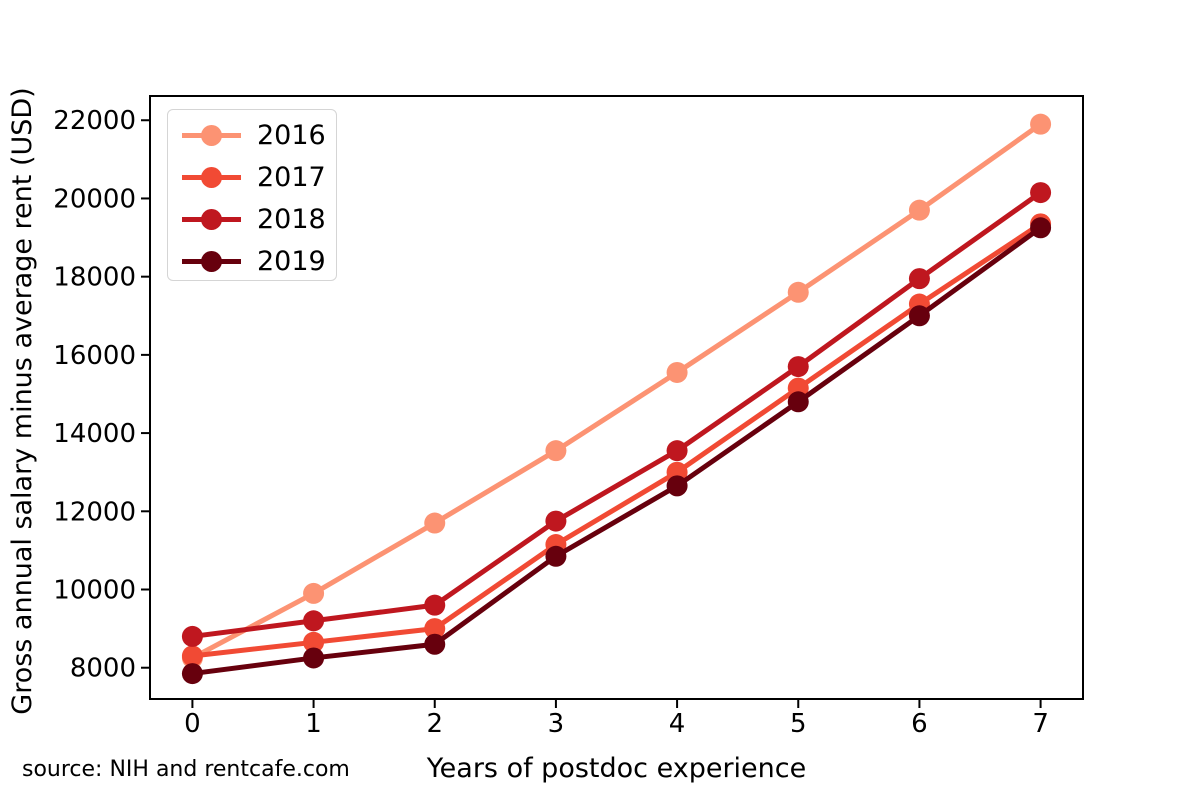 This screenshot has width=1200, height=801. What do you see at coordinates (94, 356) in the screenshot?
I see `y-tick-label: 16000` at bounding box center [94, 356].